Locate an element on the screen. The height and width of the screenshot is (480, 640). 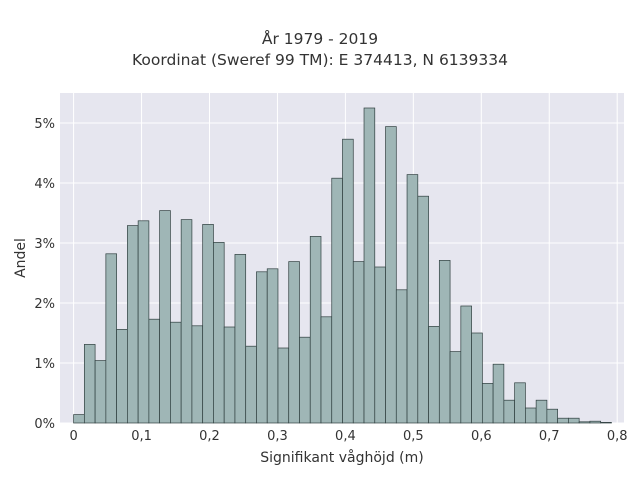
x-tick-label: 0 is located at coordinates (73, 436).